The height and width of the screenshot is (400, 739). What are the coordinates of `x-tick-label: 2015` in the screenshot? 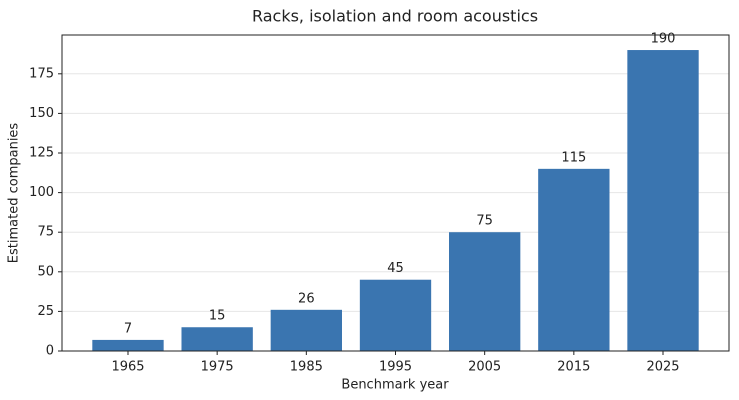 It's located at (573, 367).